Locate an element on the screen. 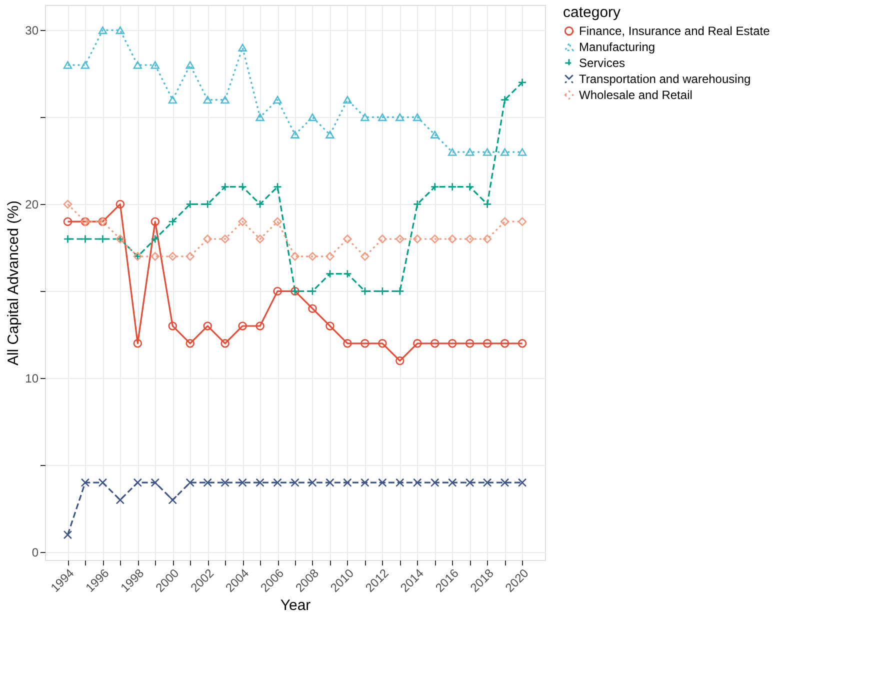 The width and height of the screenshot is (896, 685). legend-label: Wholesale and Retail is located at coordinates (635, 95).